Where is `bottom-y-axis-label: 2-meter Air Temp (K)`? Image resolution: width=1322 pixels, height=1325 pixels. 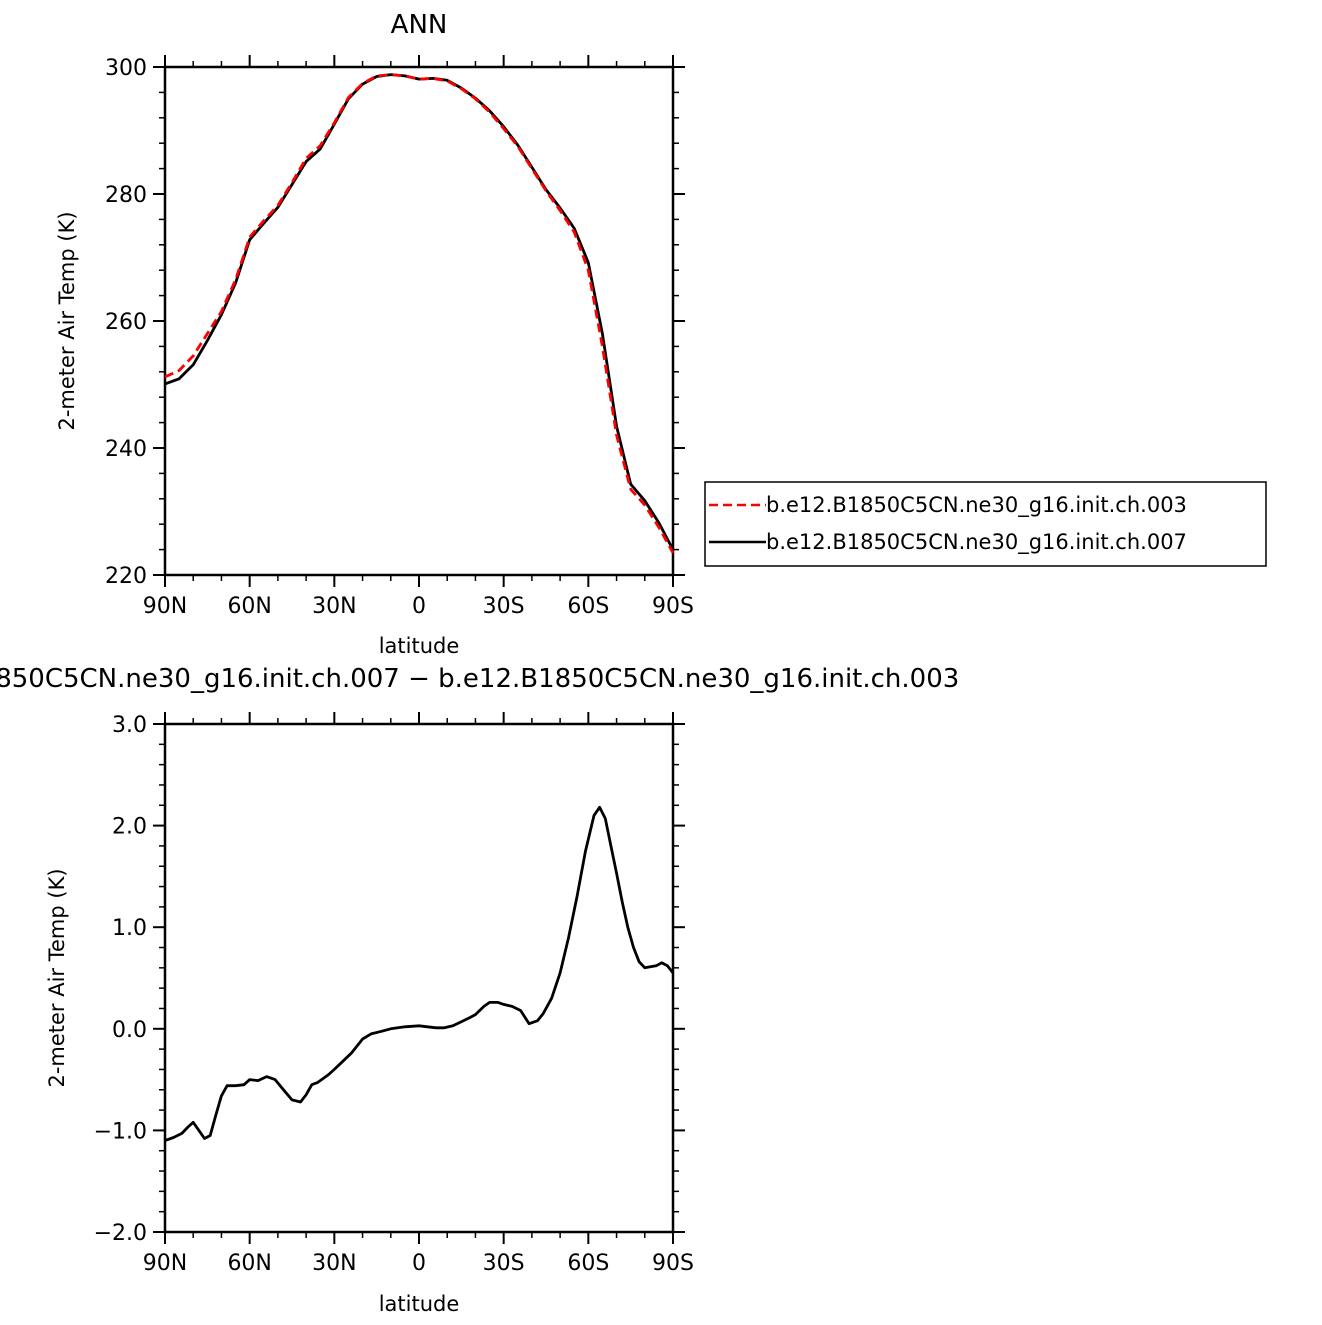
bottom-y-axis-label: 2-meter Air Temp (K) is located at coordinates (57, 977).